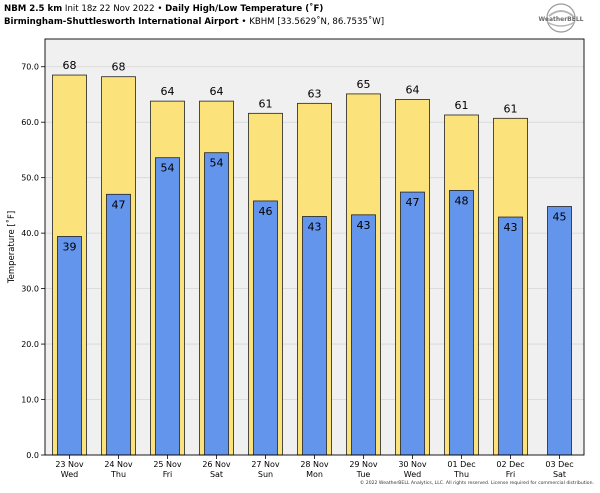 This screenshot has width=600, height=493. I want to click on y-tick-label: 60.0, so click(30, 122).